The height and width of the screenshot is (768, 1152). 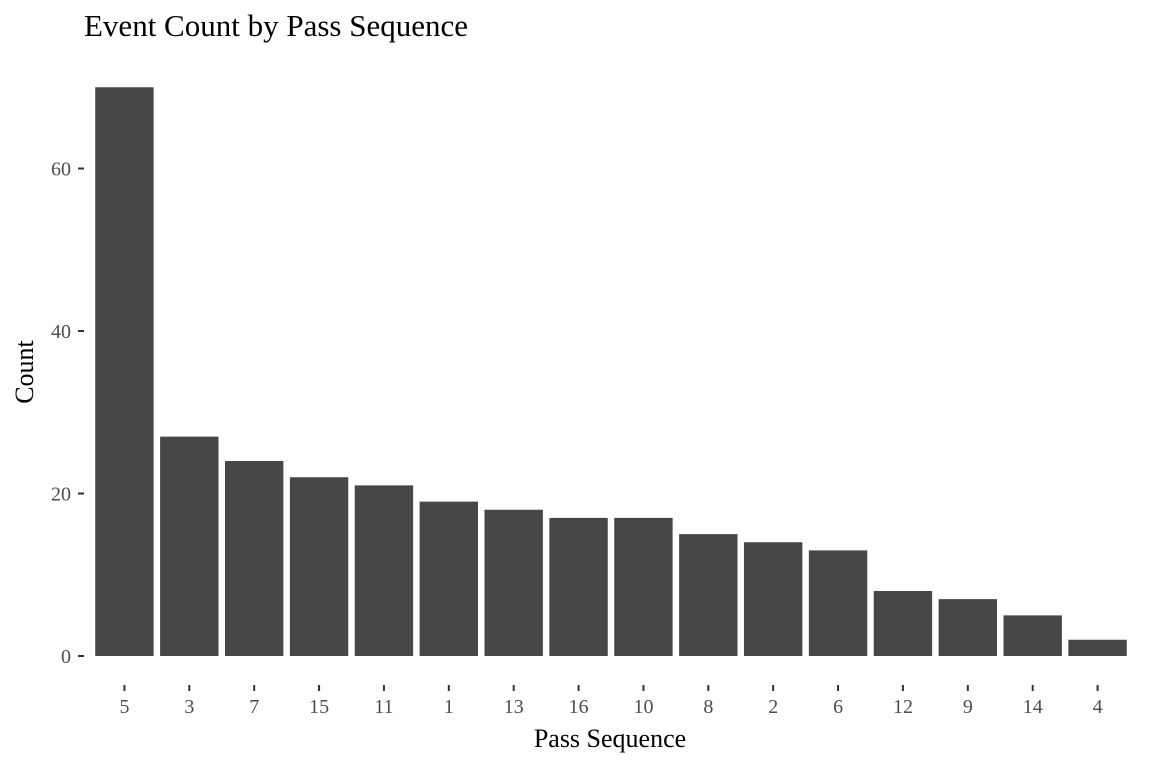 I want to click on x-tick-label-3: 3, so click(x=189, y=707).